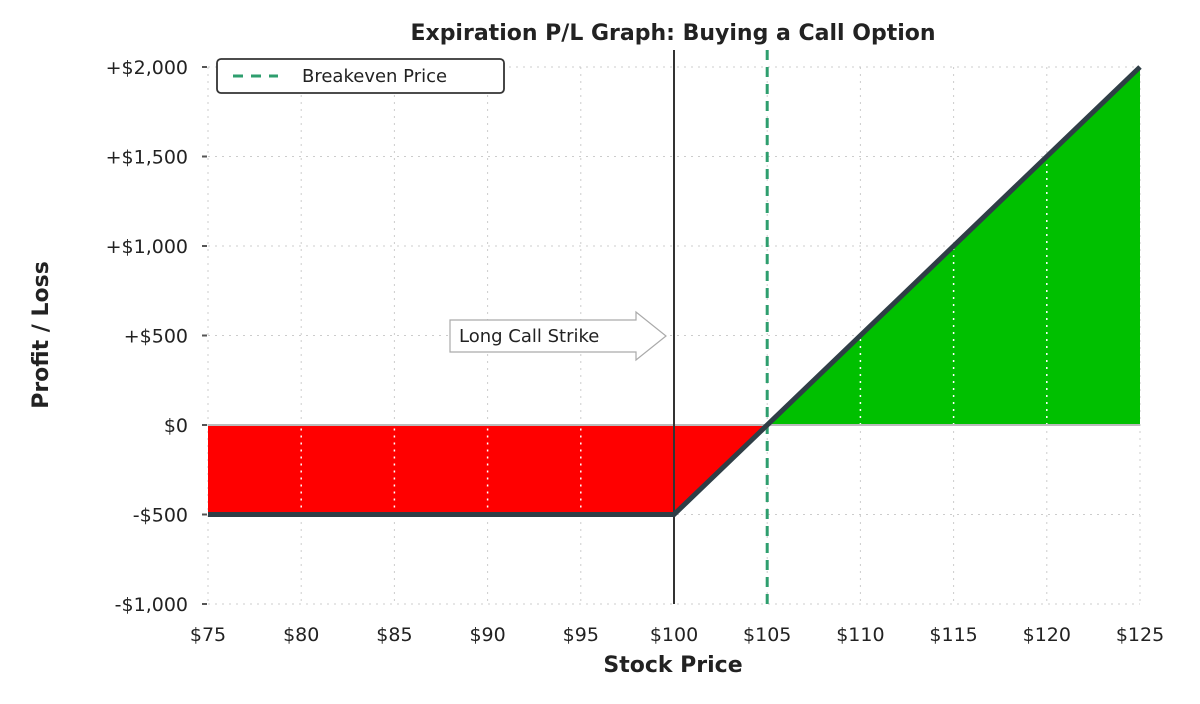 The height and width of the screenshot is (704, 1200). I want to click on legend: Breakeven Price, so click(360, 76).